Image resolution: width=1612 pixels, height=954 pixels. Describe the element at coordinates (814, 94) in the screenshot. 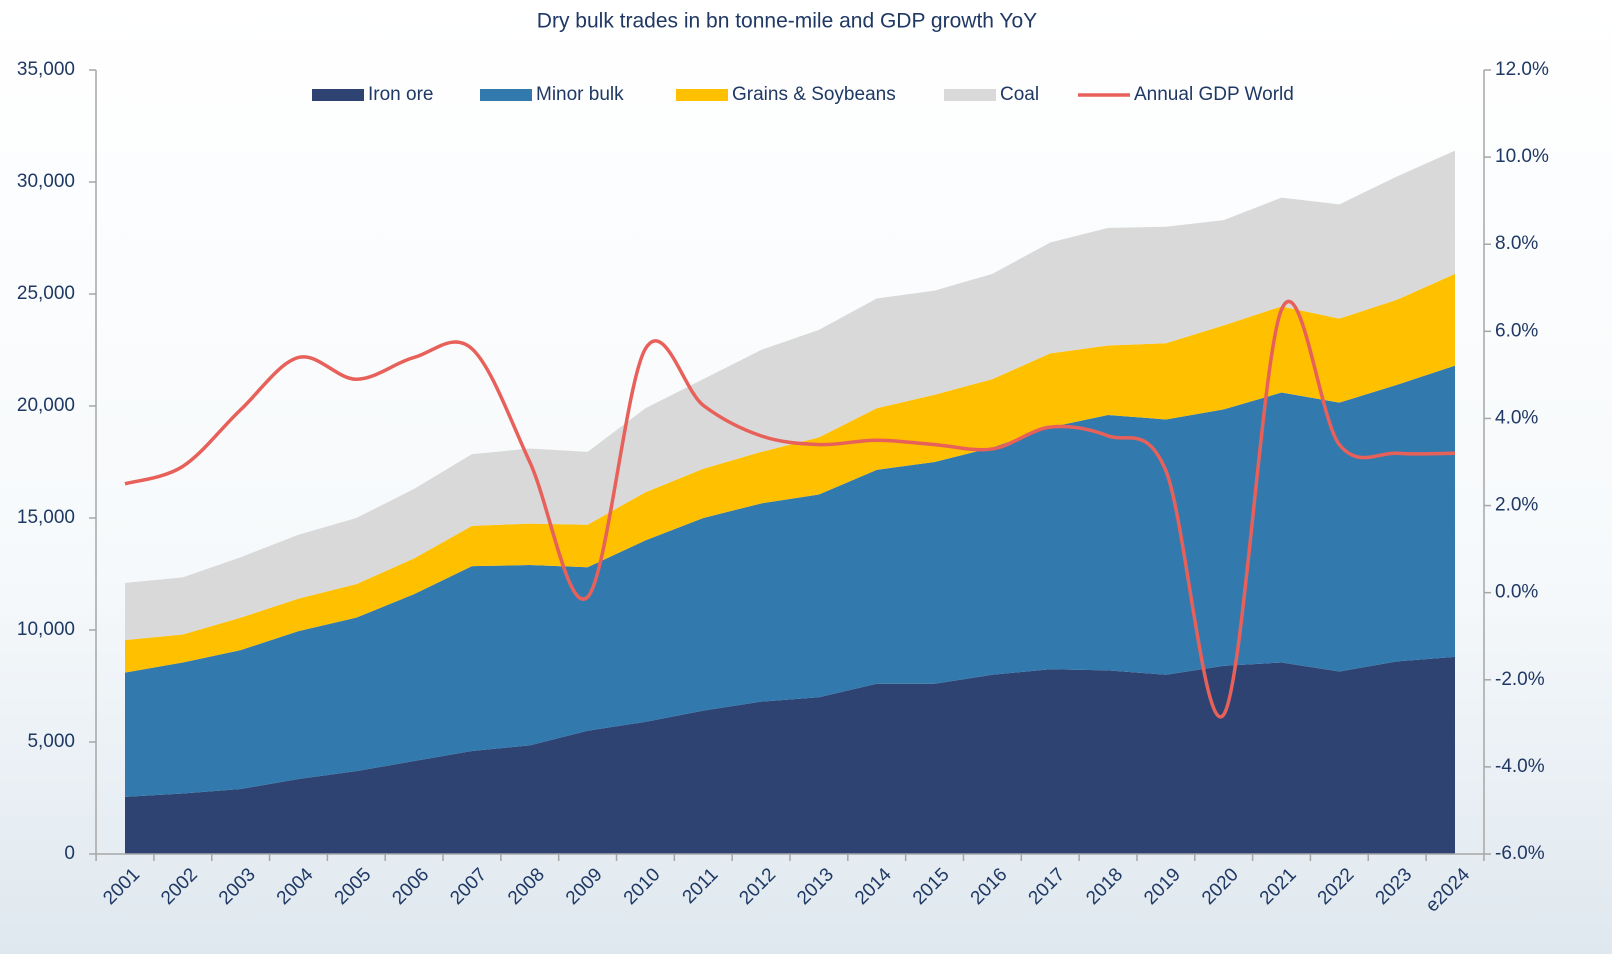

I see `legend-label: Grains & Soybeans` at that location.